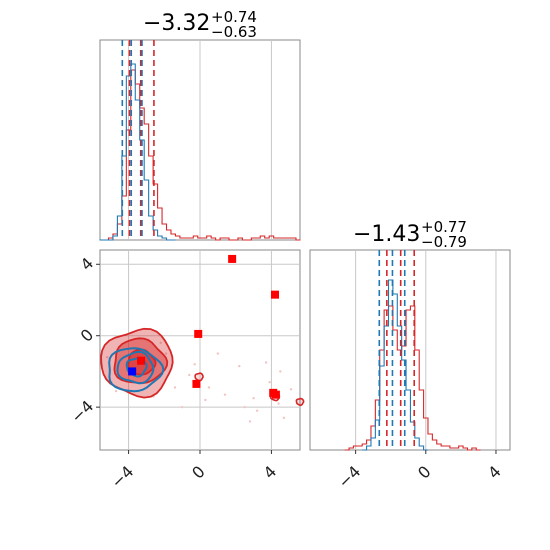 Image resolution: width=550 pixels, height=550 pixels. I want to click on x-ticks-joint: −4 0 4, so click(193, 471).